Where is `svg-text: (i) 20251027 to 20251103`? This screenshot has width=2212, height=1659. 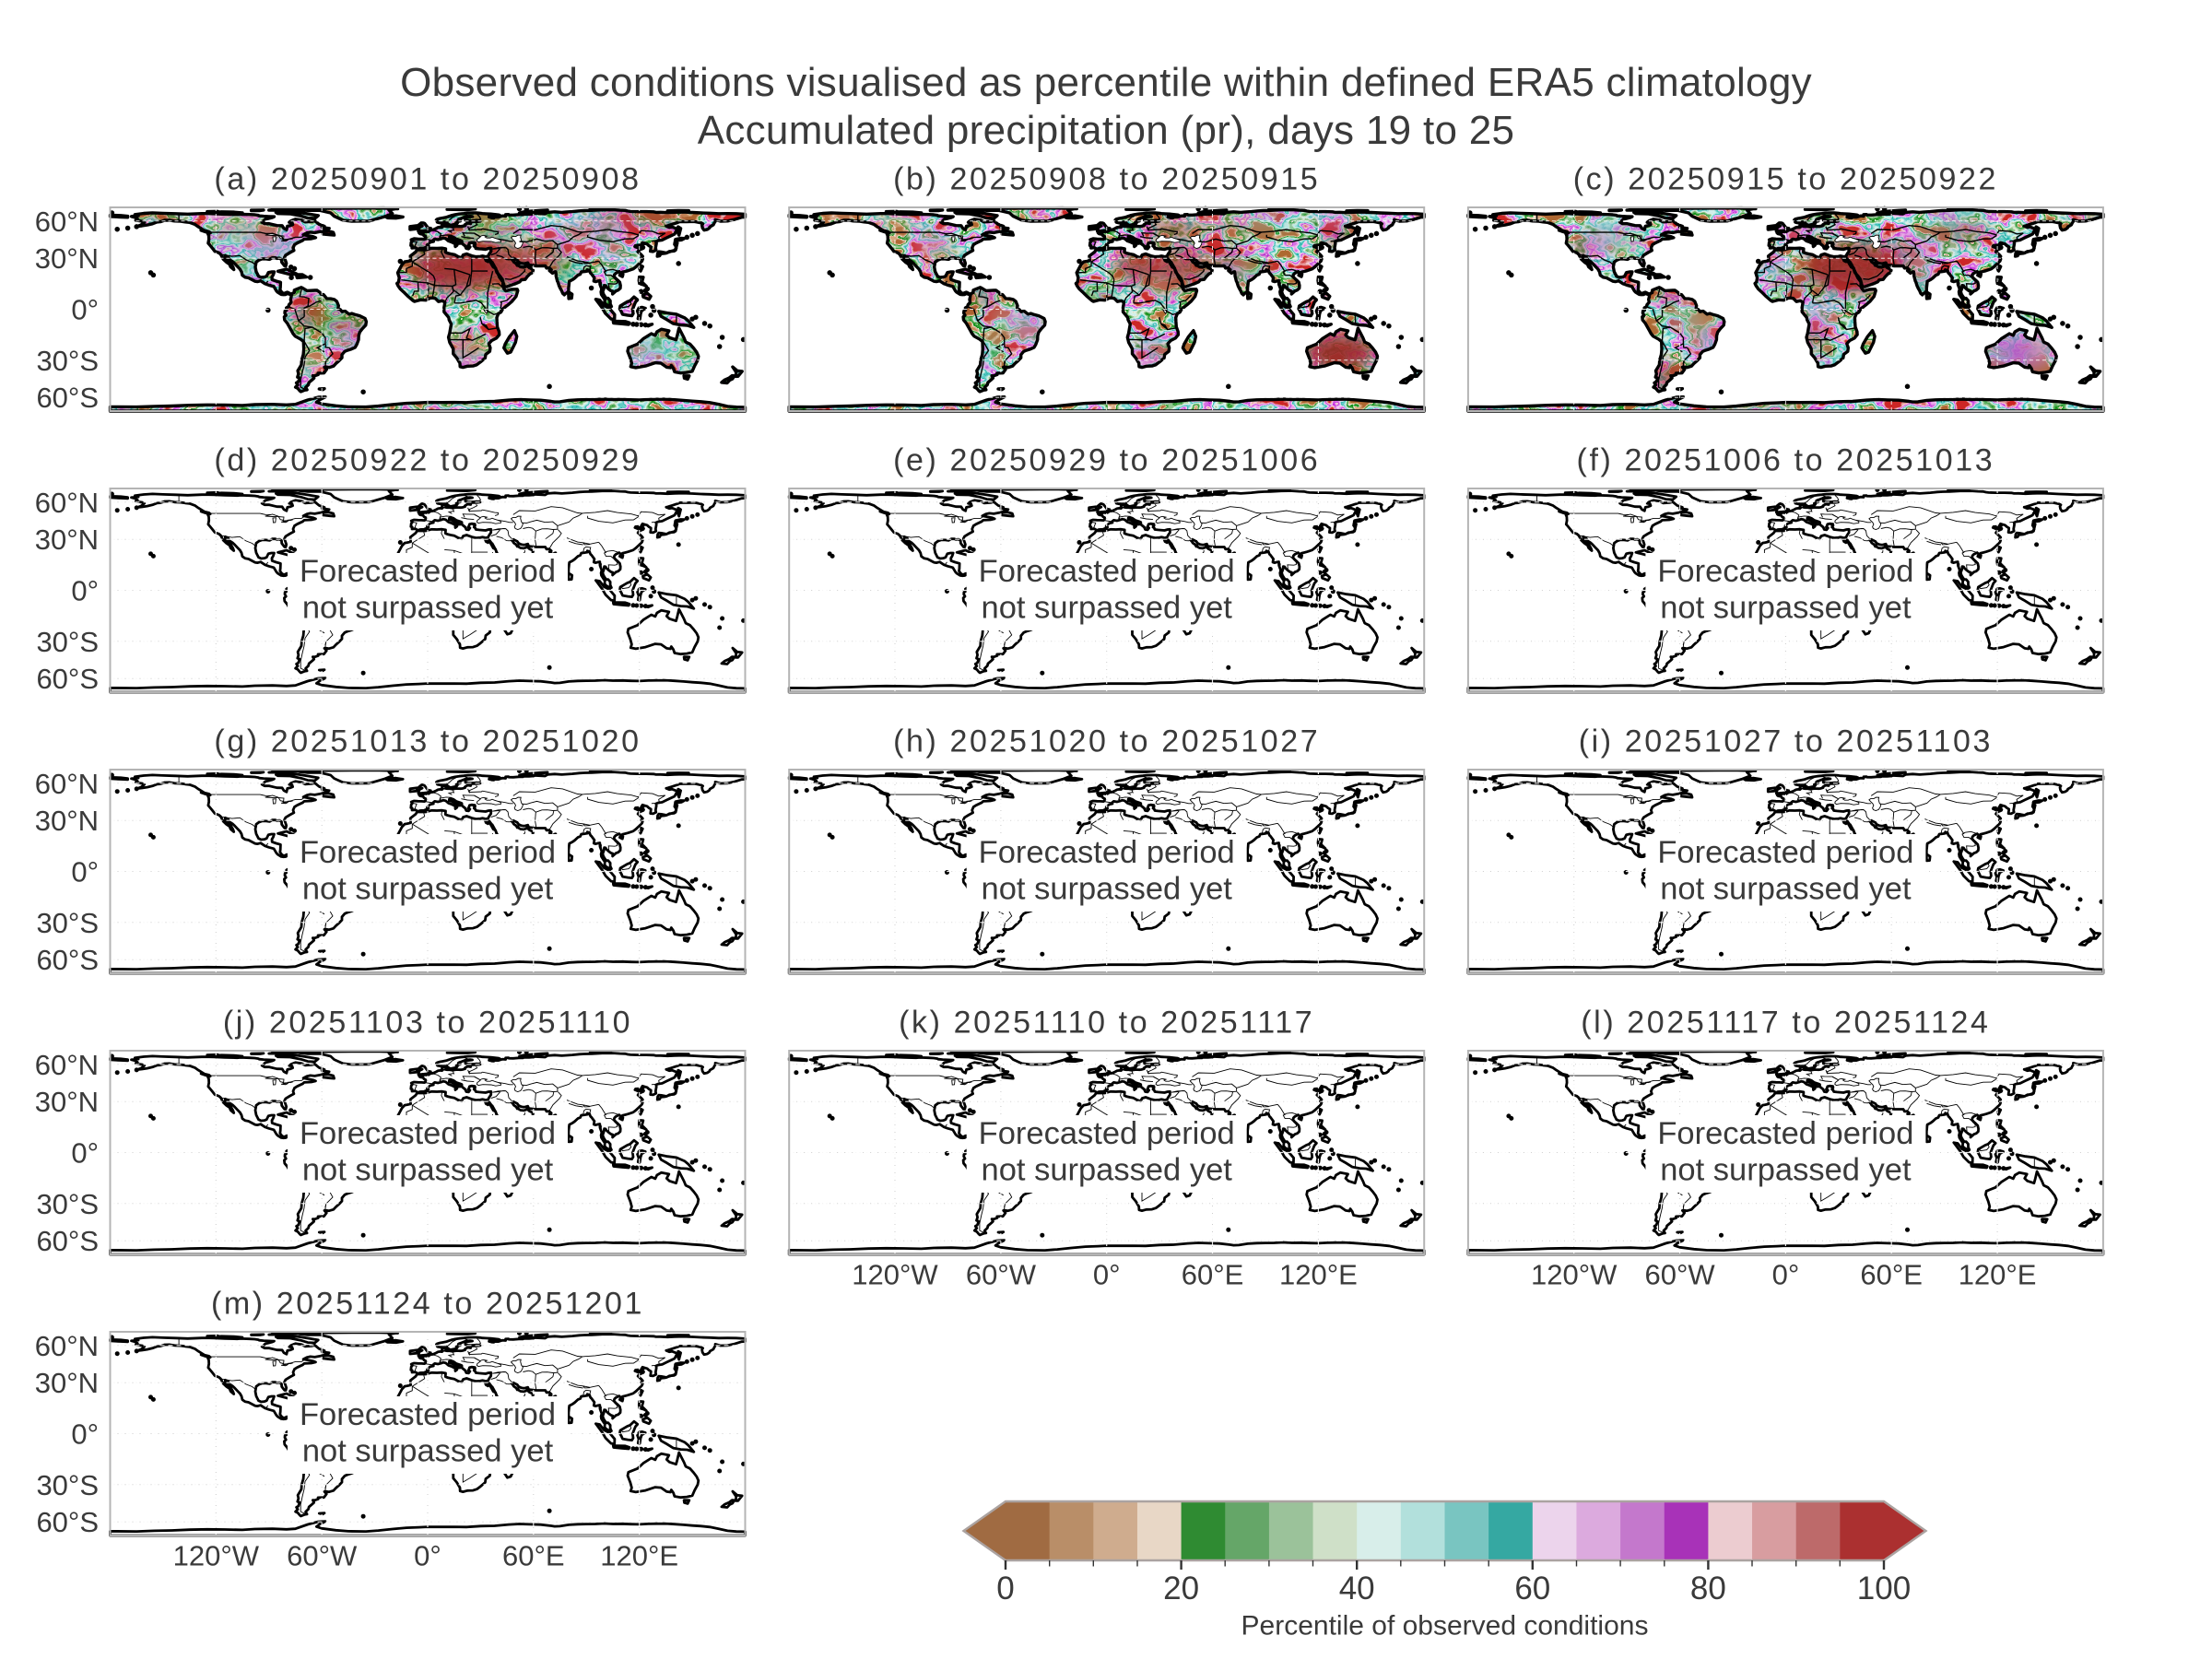
svg-text: (i) 20251027 to 20251103 is located at coordinates (1786, 741).